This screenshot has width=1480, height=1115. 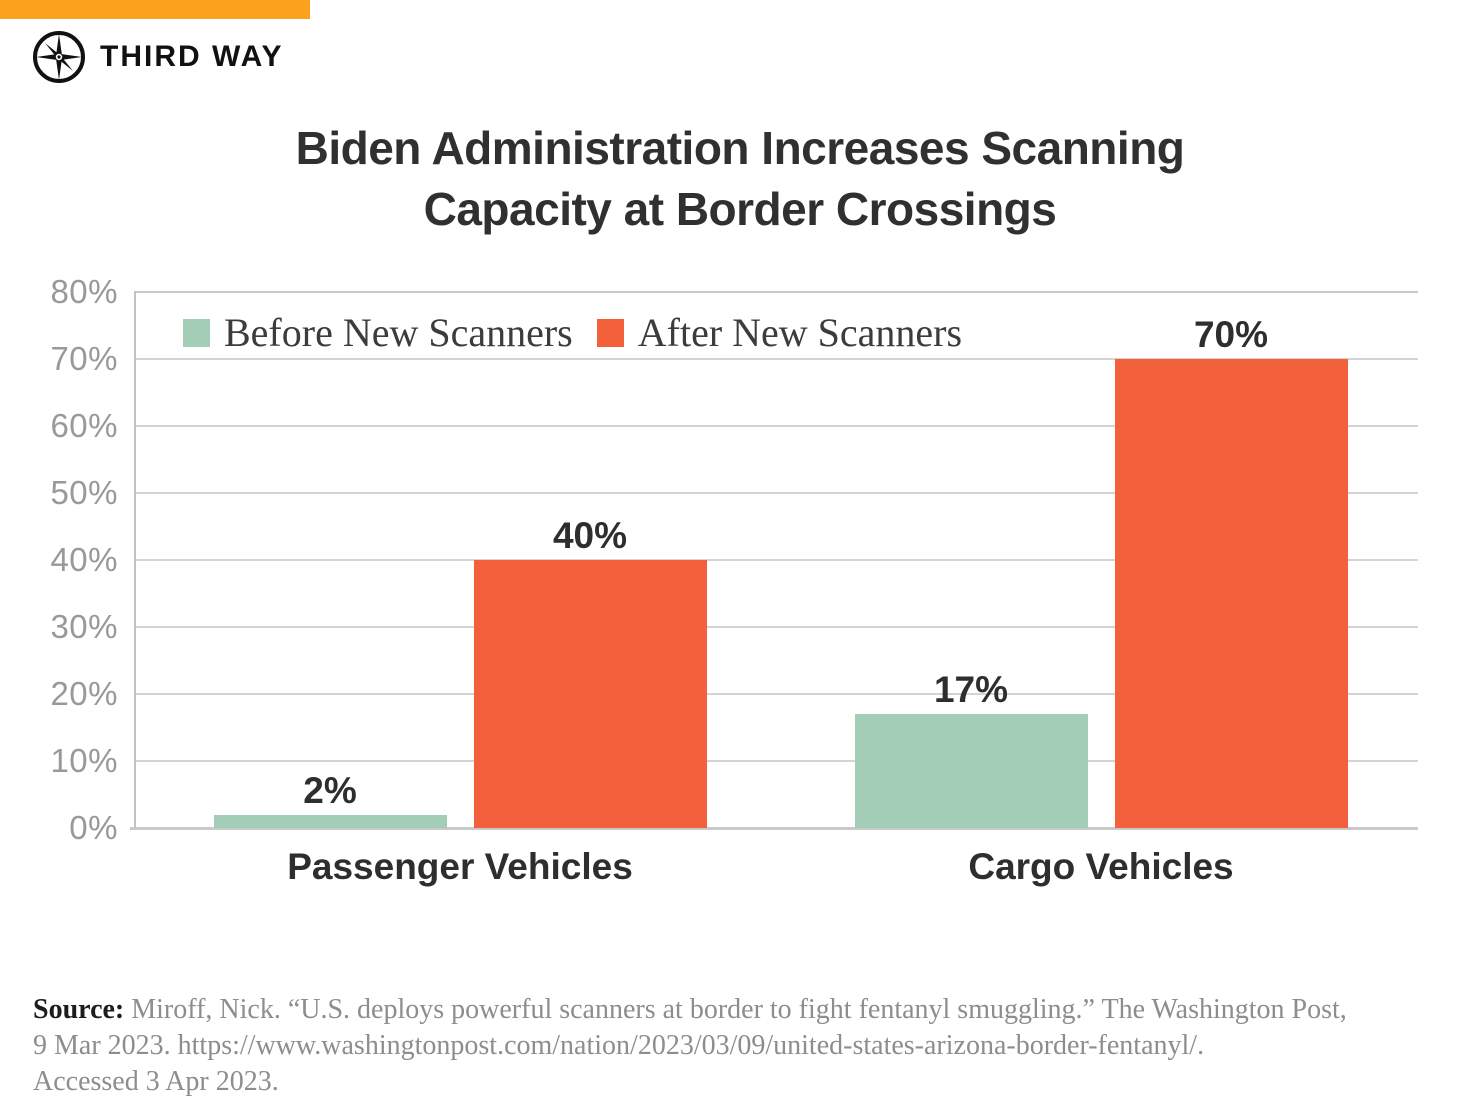 I want to click on bar-after-passenger, so click(x=590, y=694).